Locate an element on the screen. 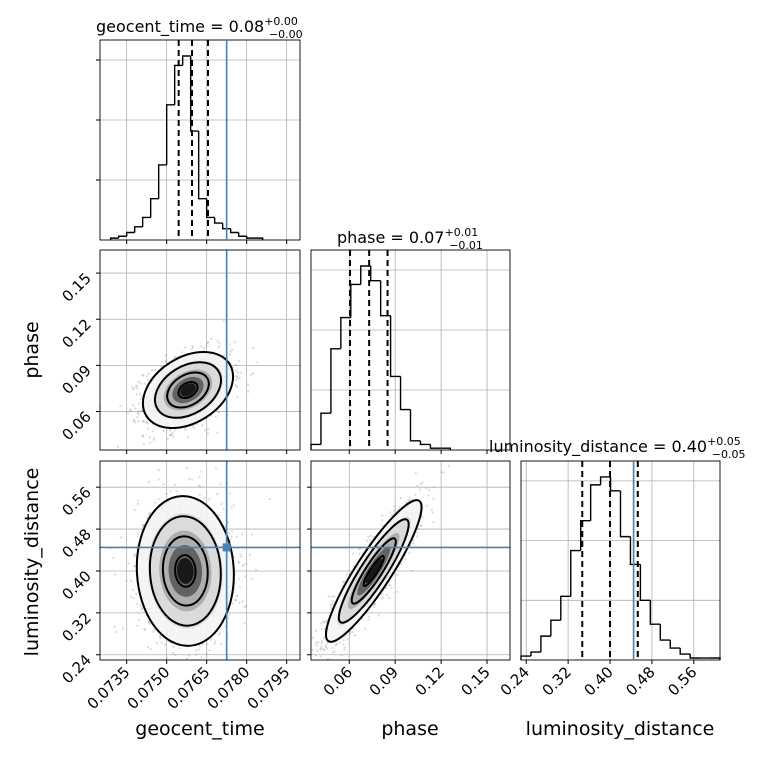  ytick-label-luminosity_distance: 0.24 is located at coordinates (76, 669).